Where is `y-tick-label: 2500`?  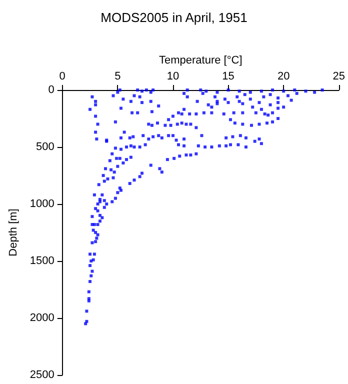
y-tick-label: 2500 is located at coordinates (42, 375).